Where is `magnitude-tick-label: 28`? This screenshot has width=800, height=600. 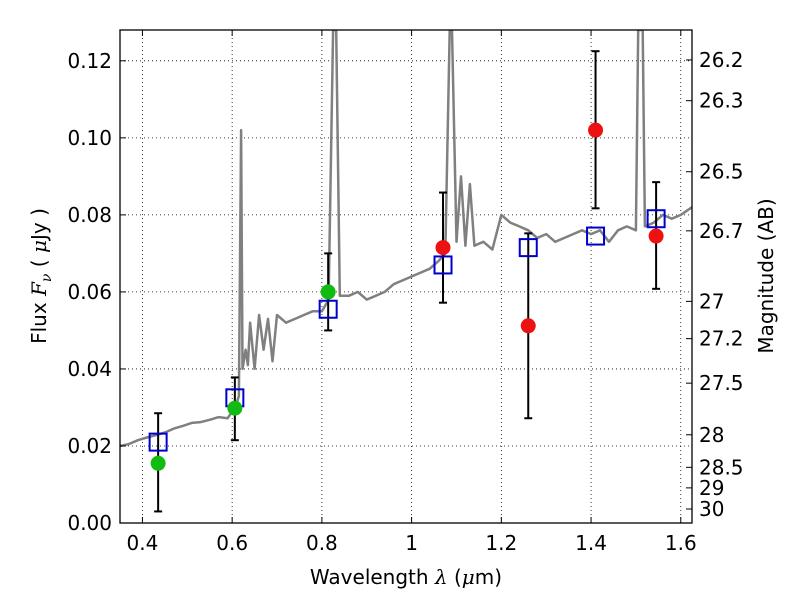 magnitude-tick-label: 28 is located at coordinates (711, 435).